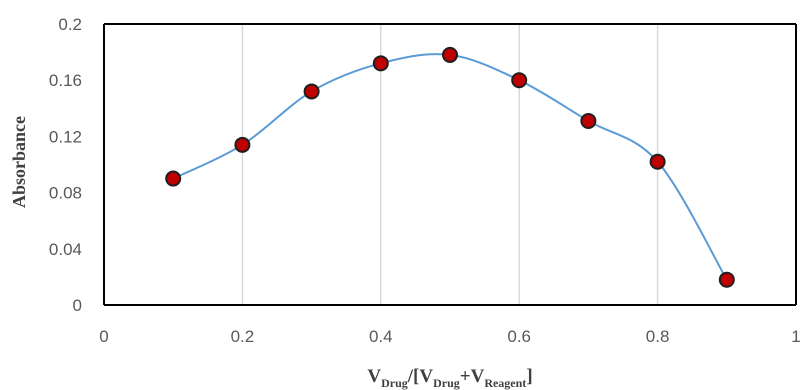 The image size is (803, 390). I want to click on x-tick-label: 1, so click(795, 336).